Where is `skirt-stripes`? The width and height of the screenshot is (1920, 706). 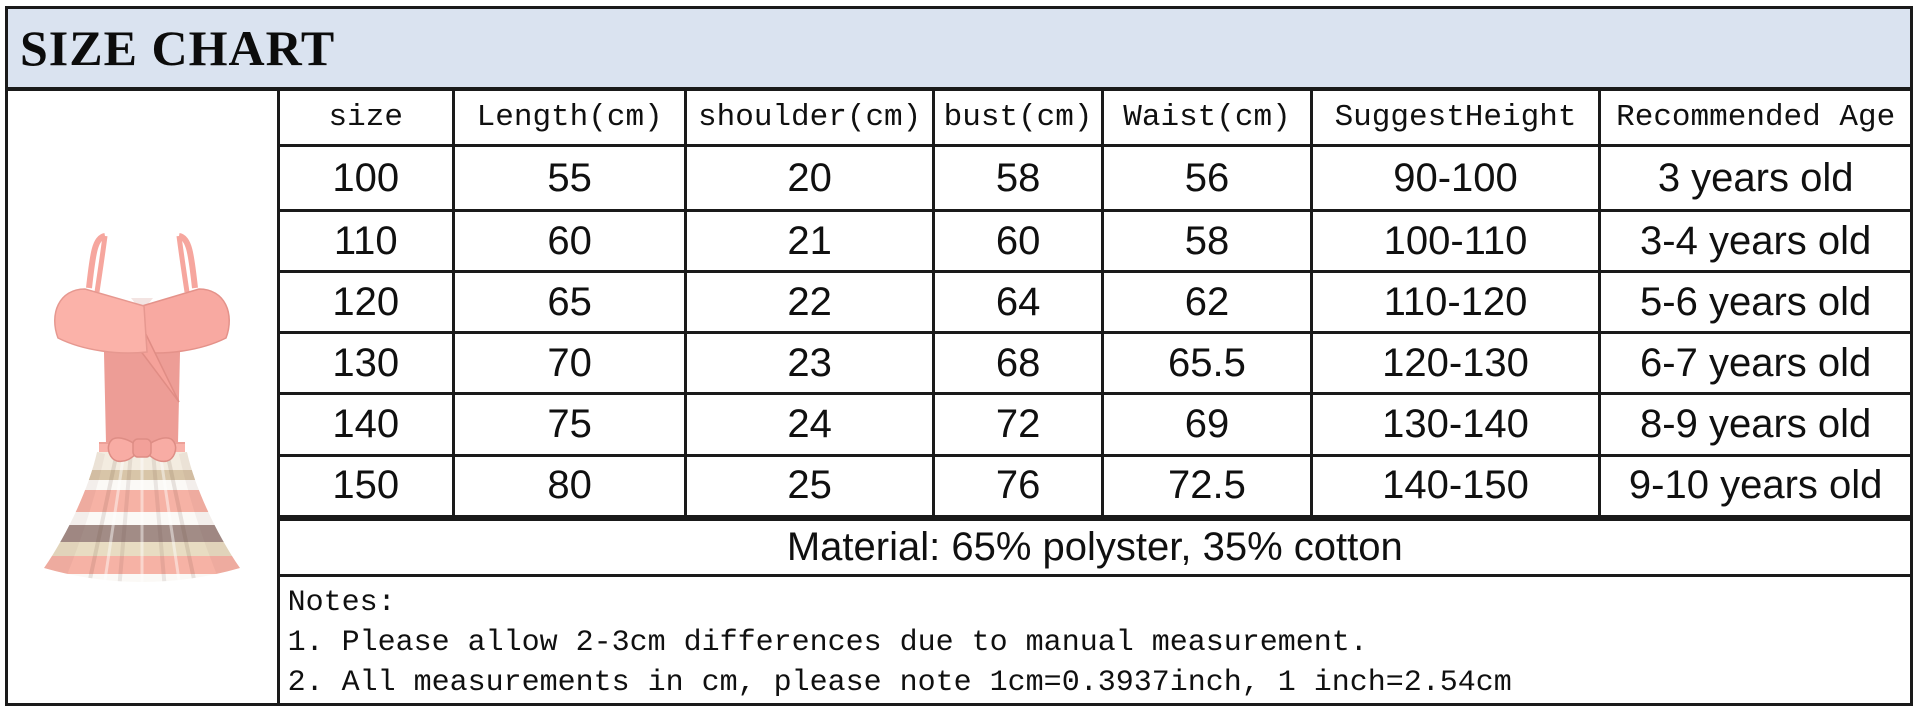 skirt-stripes is located at coordinates (142, 517).